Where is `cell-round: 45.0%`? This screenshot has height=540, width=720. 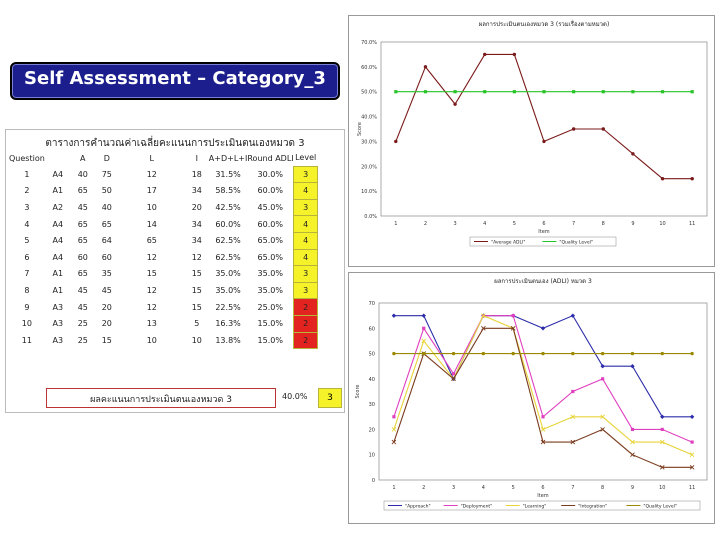 cell-round: 45.0% is located at coordinates (270, 208).